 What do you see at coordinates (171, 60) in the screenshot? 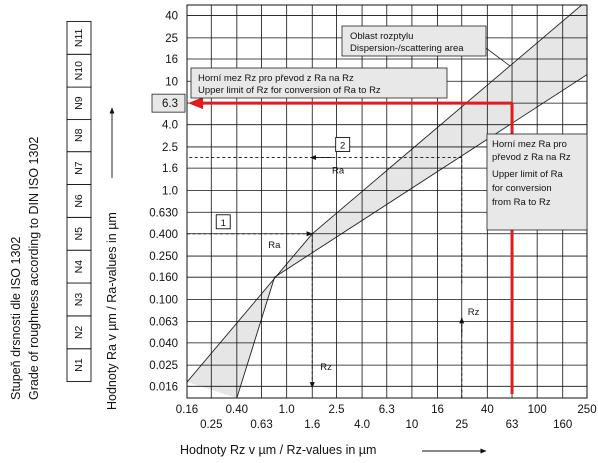
I see `y-tick-label: 16` at bounding box center [171, 60].